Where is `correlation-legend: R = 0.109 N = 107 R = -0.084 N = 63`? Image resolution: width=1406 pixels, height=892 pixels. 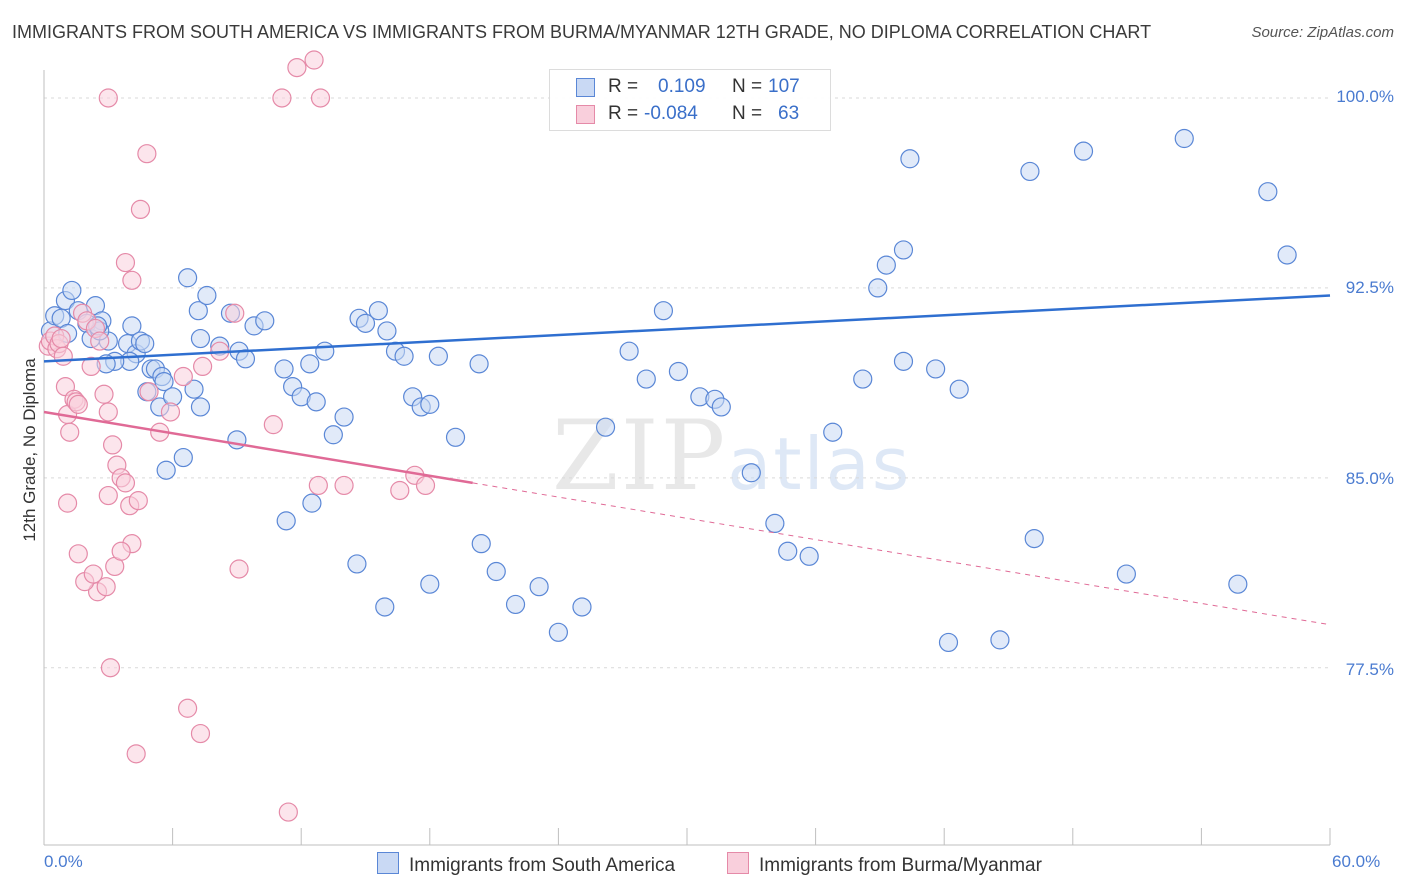 correlation-legend: R = 0.109 N = 107 R = -0.084 N = 63 is located at coordinates (690, 100).